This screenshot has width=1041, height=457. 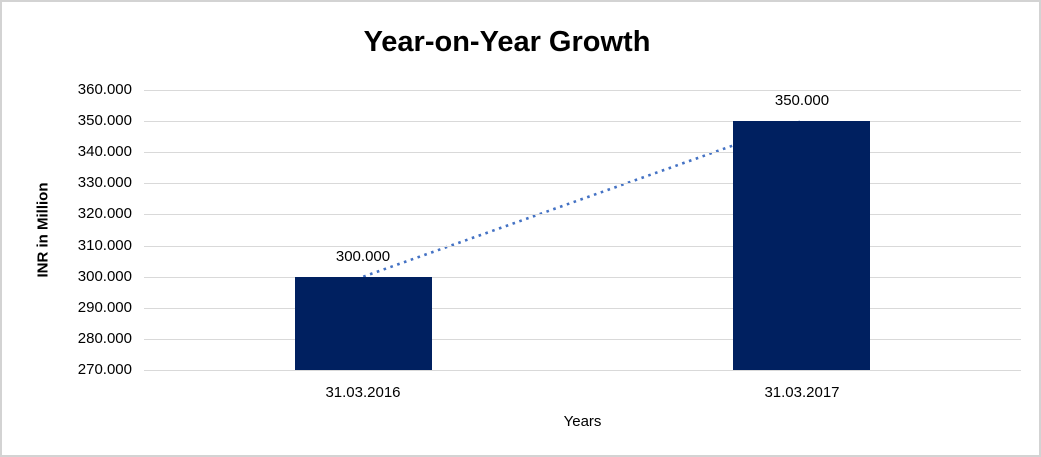 I want to click on y-tick-label: 270.000, so click(x=104, y=369).